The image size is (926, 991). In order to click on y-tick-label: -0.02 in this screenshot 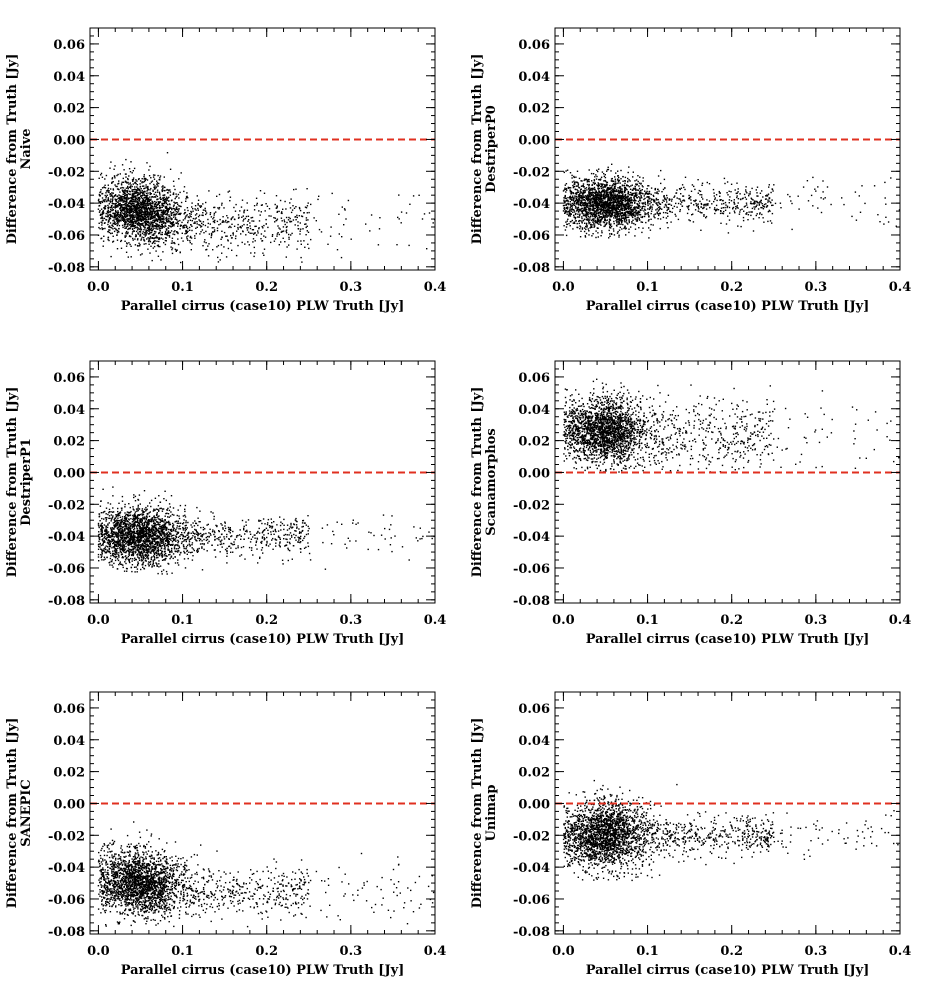, I will do `click(66, 172)`.